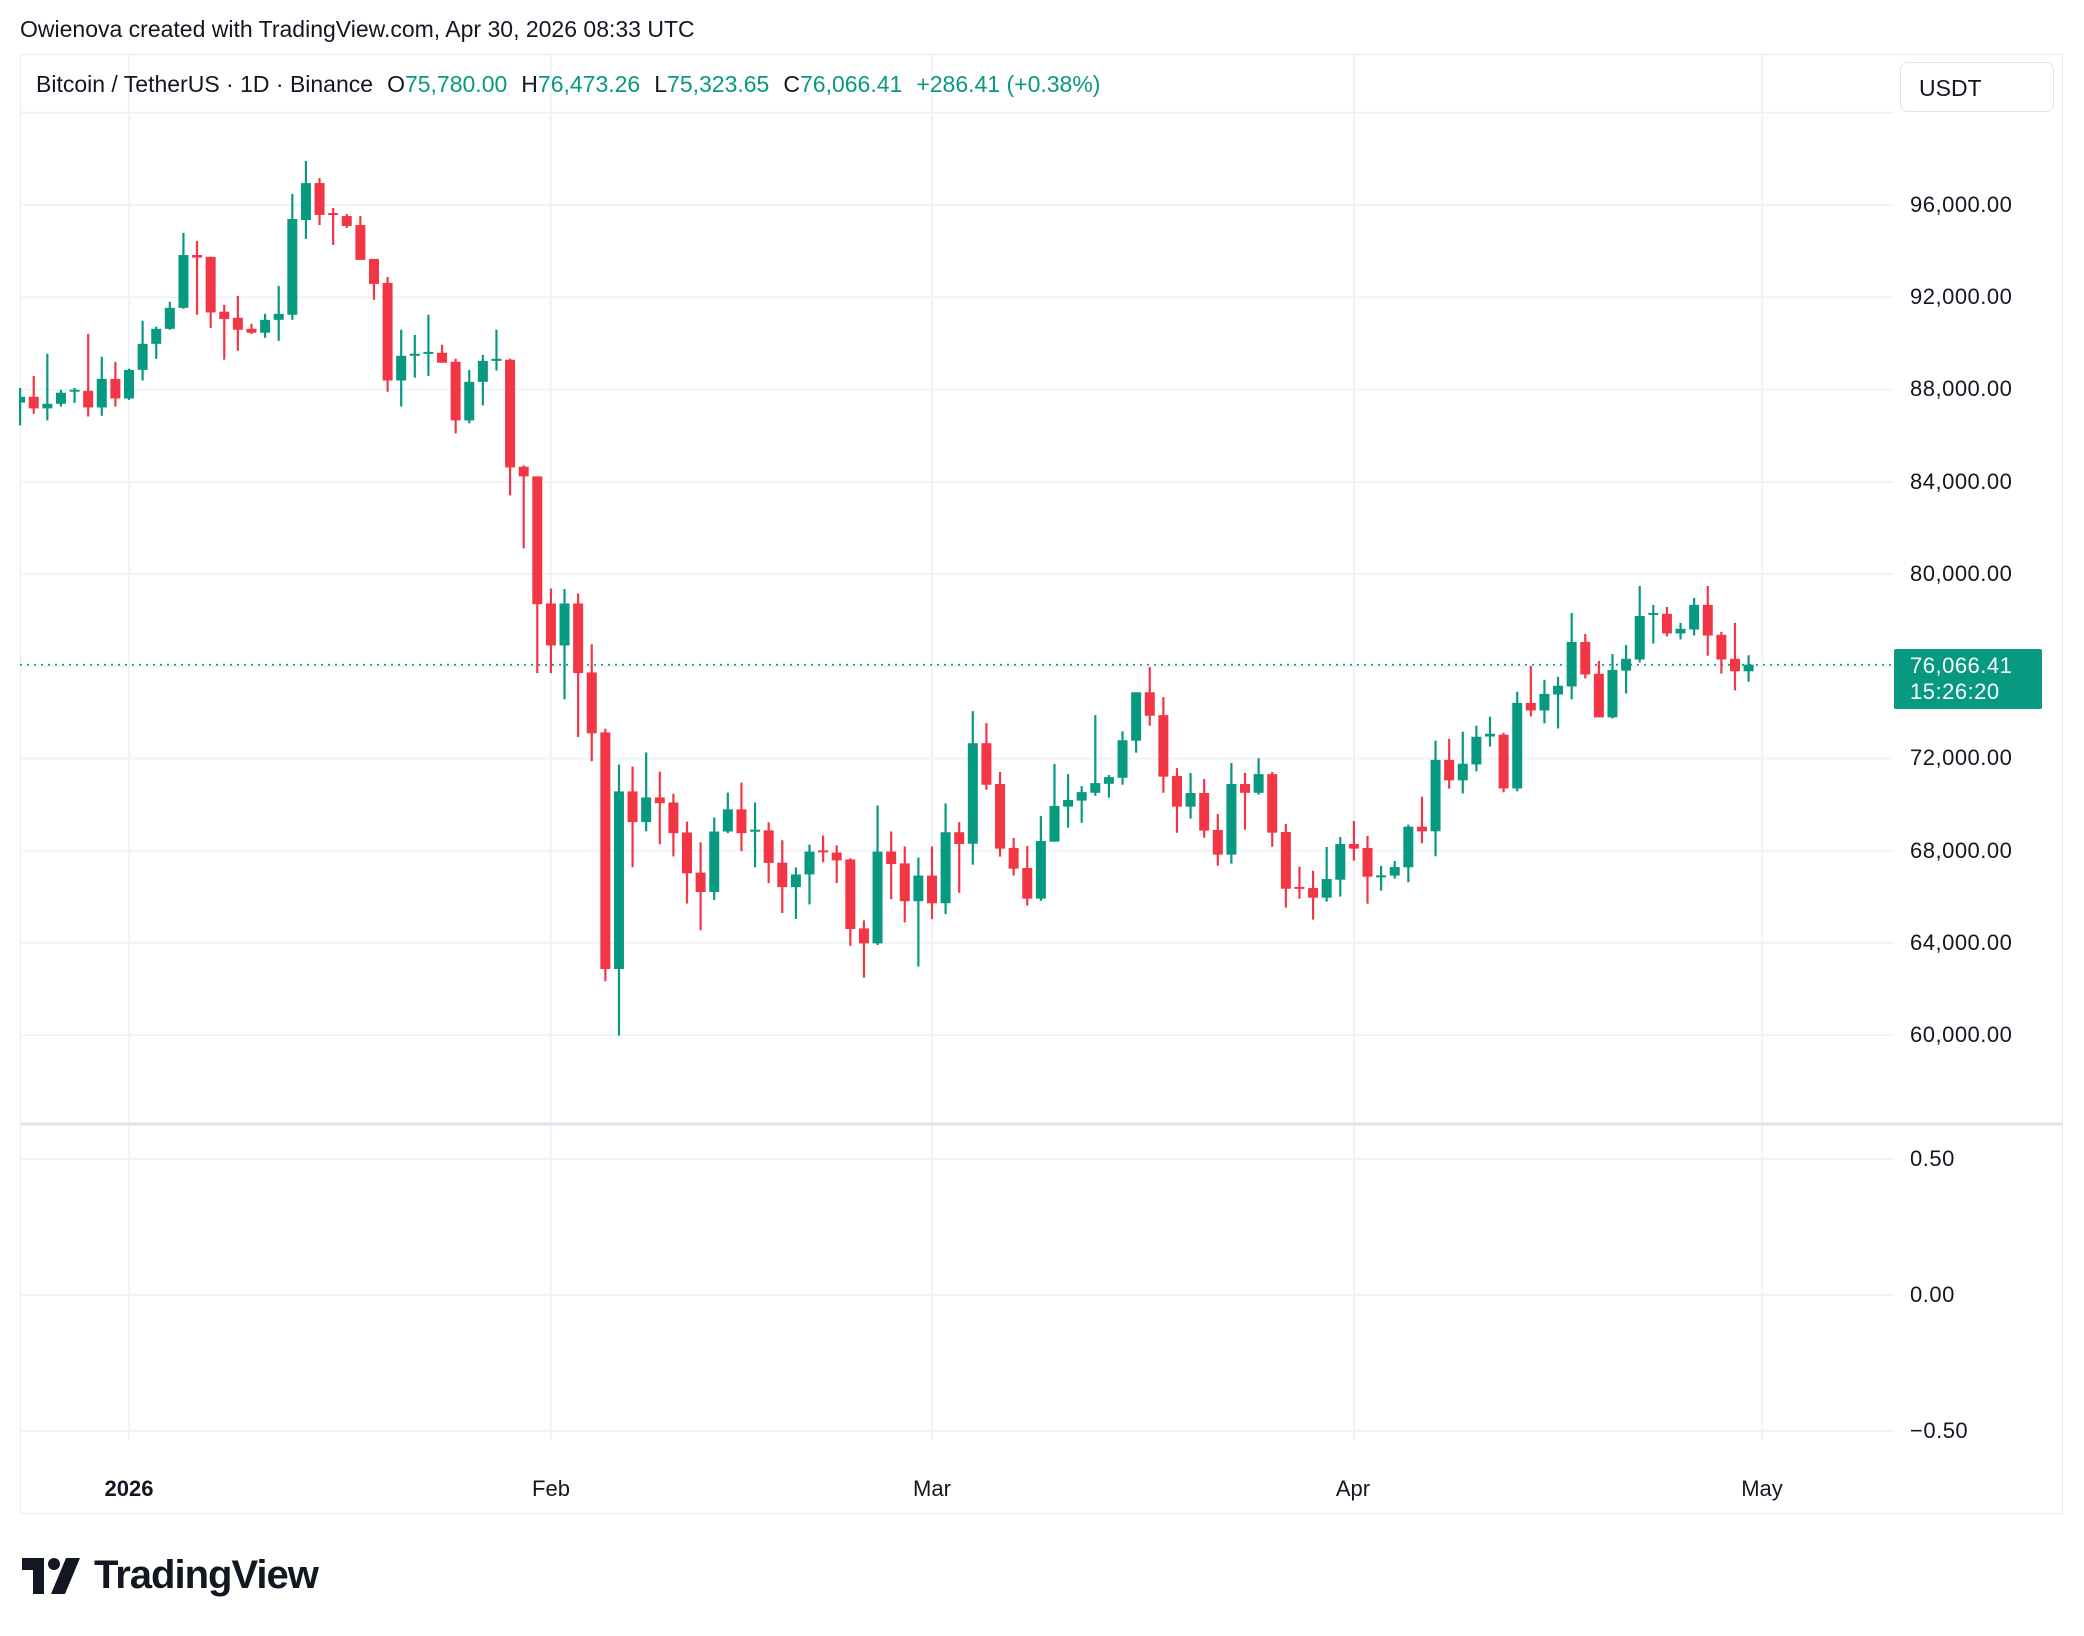 The image size is (2084, 1636). What do you see at coordinates (205, 84) in the screenshot?
I see `symbol-title: Bitcoin / TetherUS · 1D · Binance` at bounding box center [205, 84].